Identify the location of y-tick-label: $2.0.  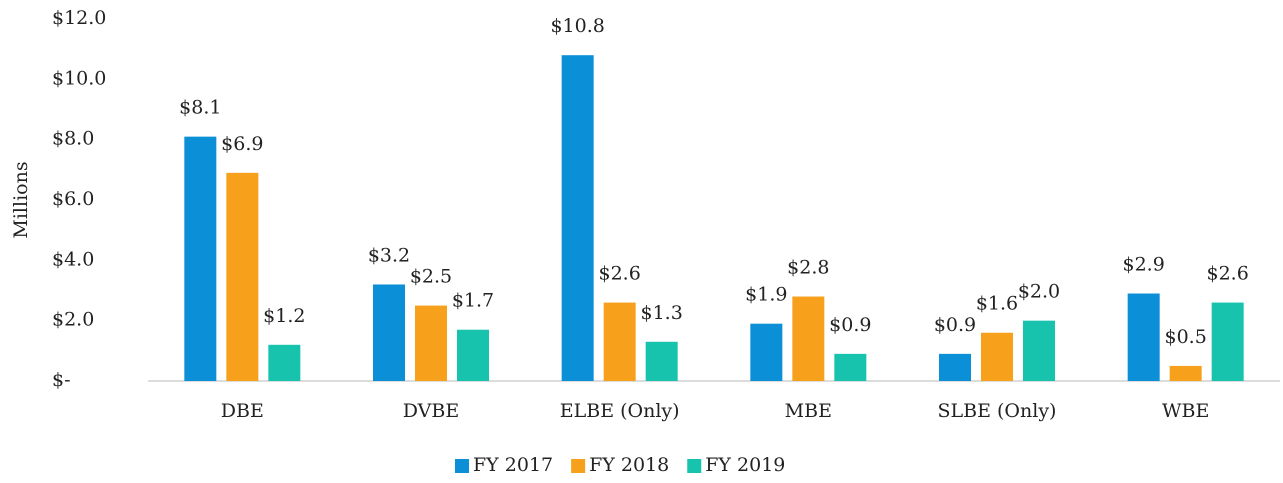
(73, 320).